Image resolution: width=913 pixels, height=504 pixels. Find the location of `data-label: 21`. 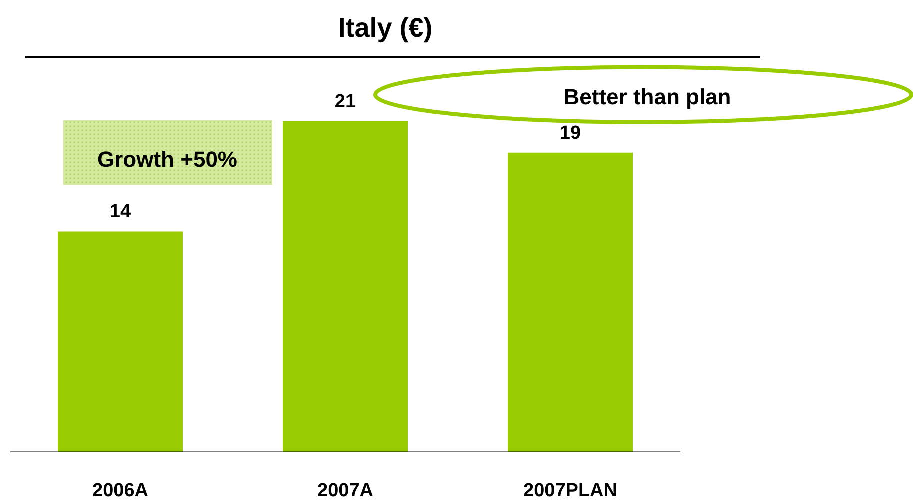

data-label: 21 is located at coordinates (345, 101).